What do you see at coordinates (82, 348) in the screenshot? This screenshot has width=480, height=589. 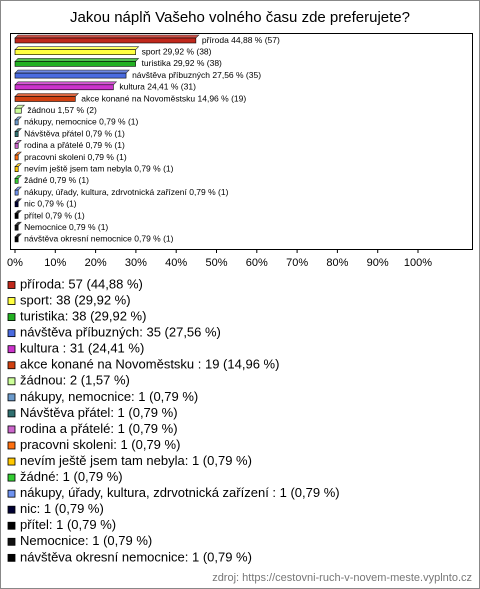 I see `legend-label: kultura : 31 (24,41 %)` at bounding box center [82, 348].